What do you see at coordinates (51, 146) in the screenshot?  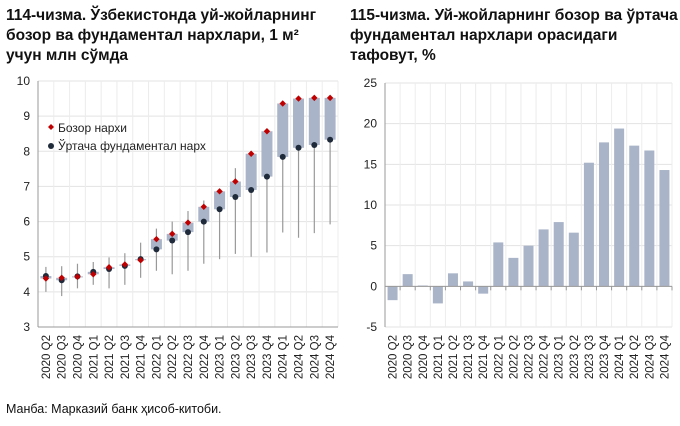 I see `legend-fundamental-marker` at bounding box center [51, 146].